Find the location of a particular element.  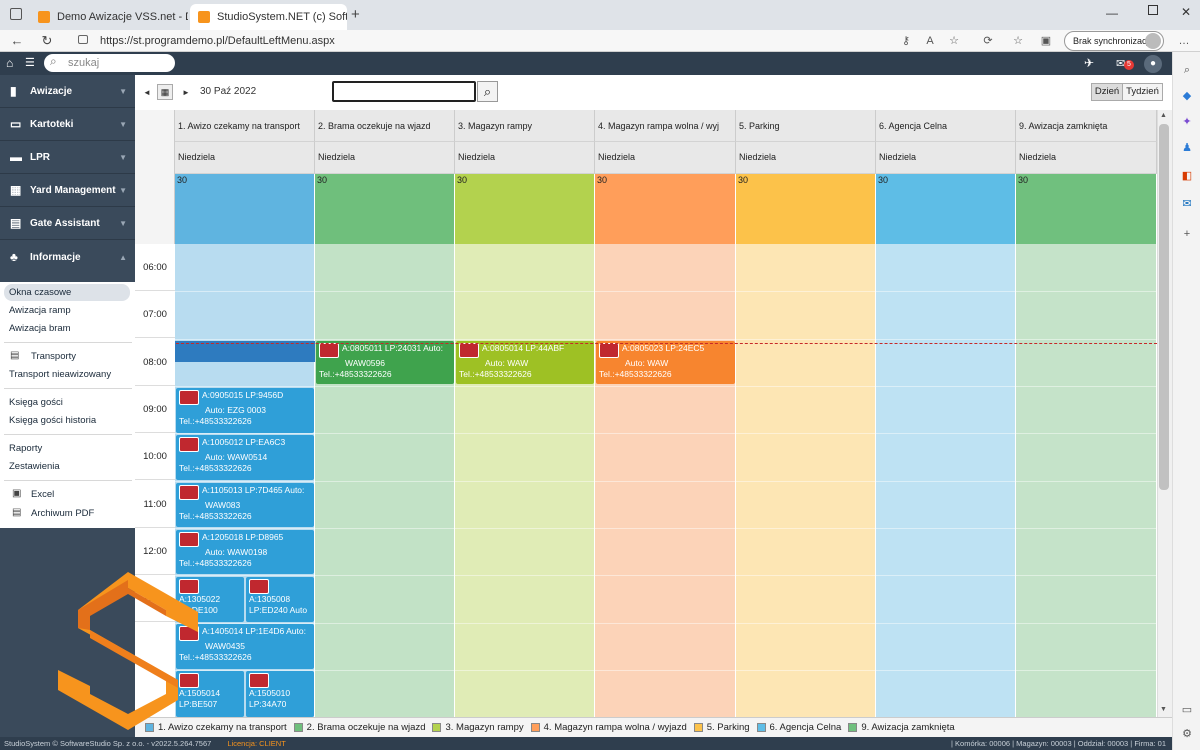

next-day-icon: ► is located at coordinates (186, 92).